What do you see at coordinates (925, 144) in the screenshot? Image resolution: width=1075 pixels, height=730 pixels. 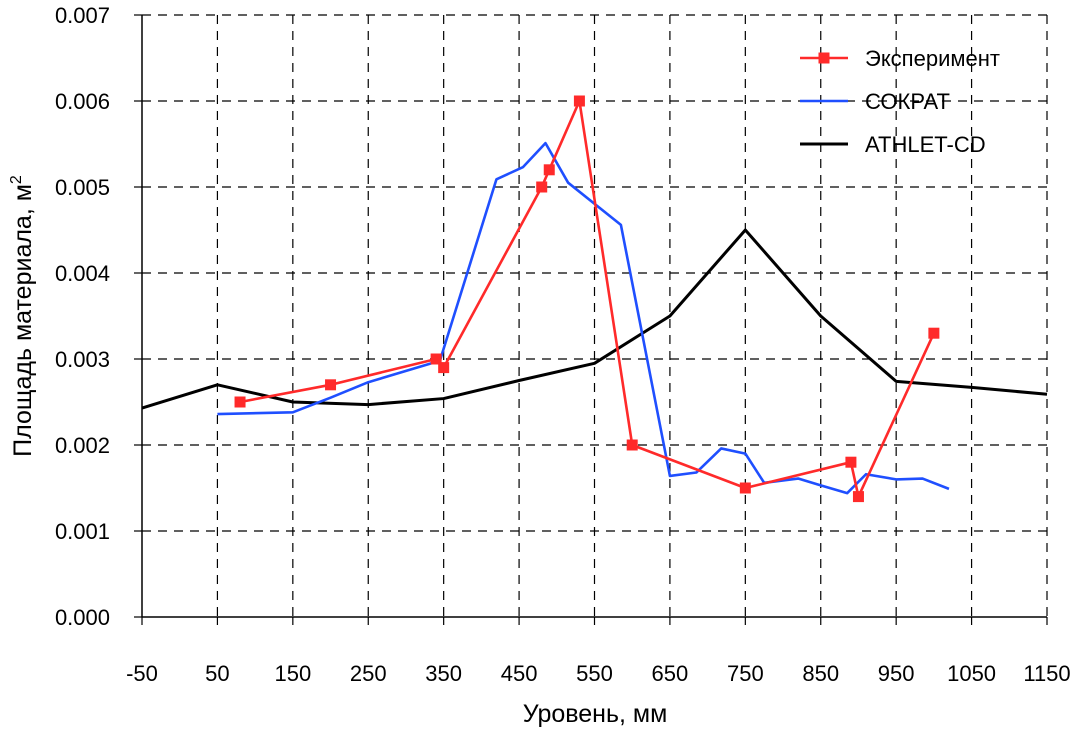 I see `legend-label: ATHLET-CD` at bounding box center [925, 144].